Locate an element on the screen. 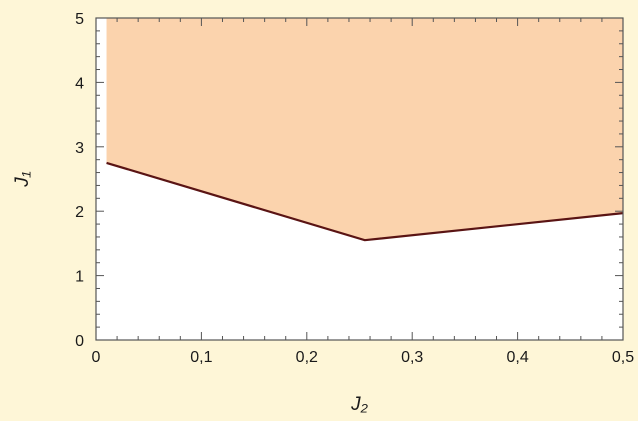  x-tick-label: 0,5 is located at coordinates (623, 357).